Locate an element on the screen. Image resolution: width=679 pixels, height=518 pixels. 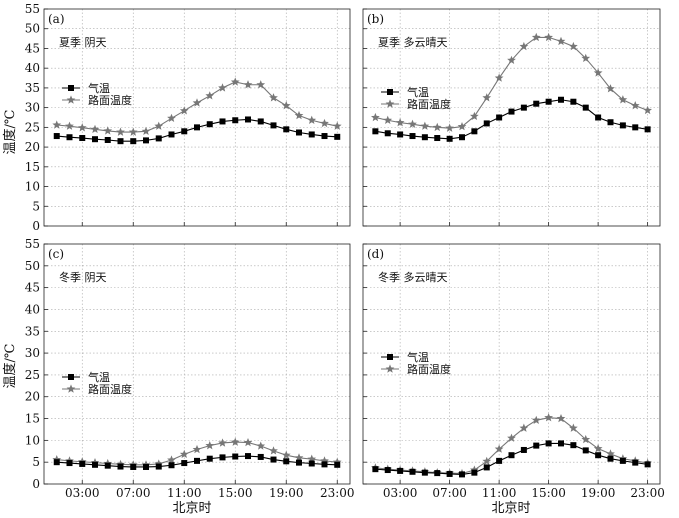
panel-label: (b) is located at coordinates (375, 19).